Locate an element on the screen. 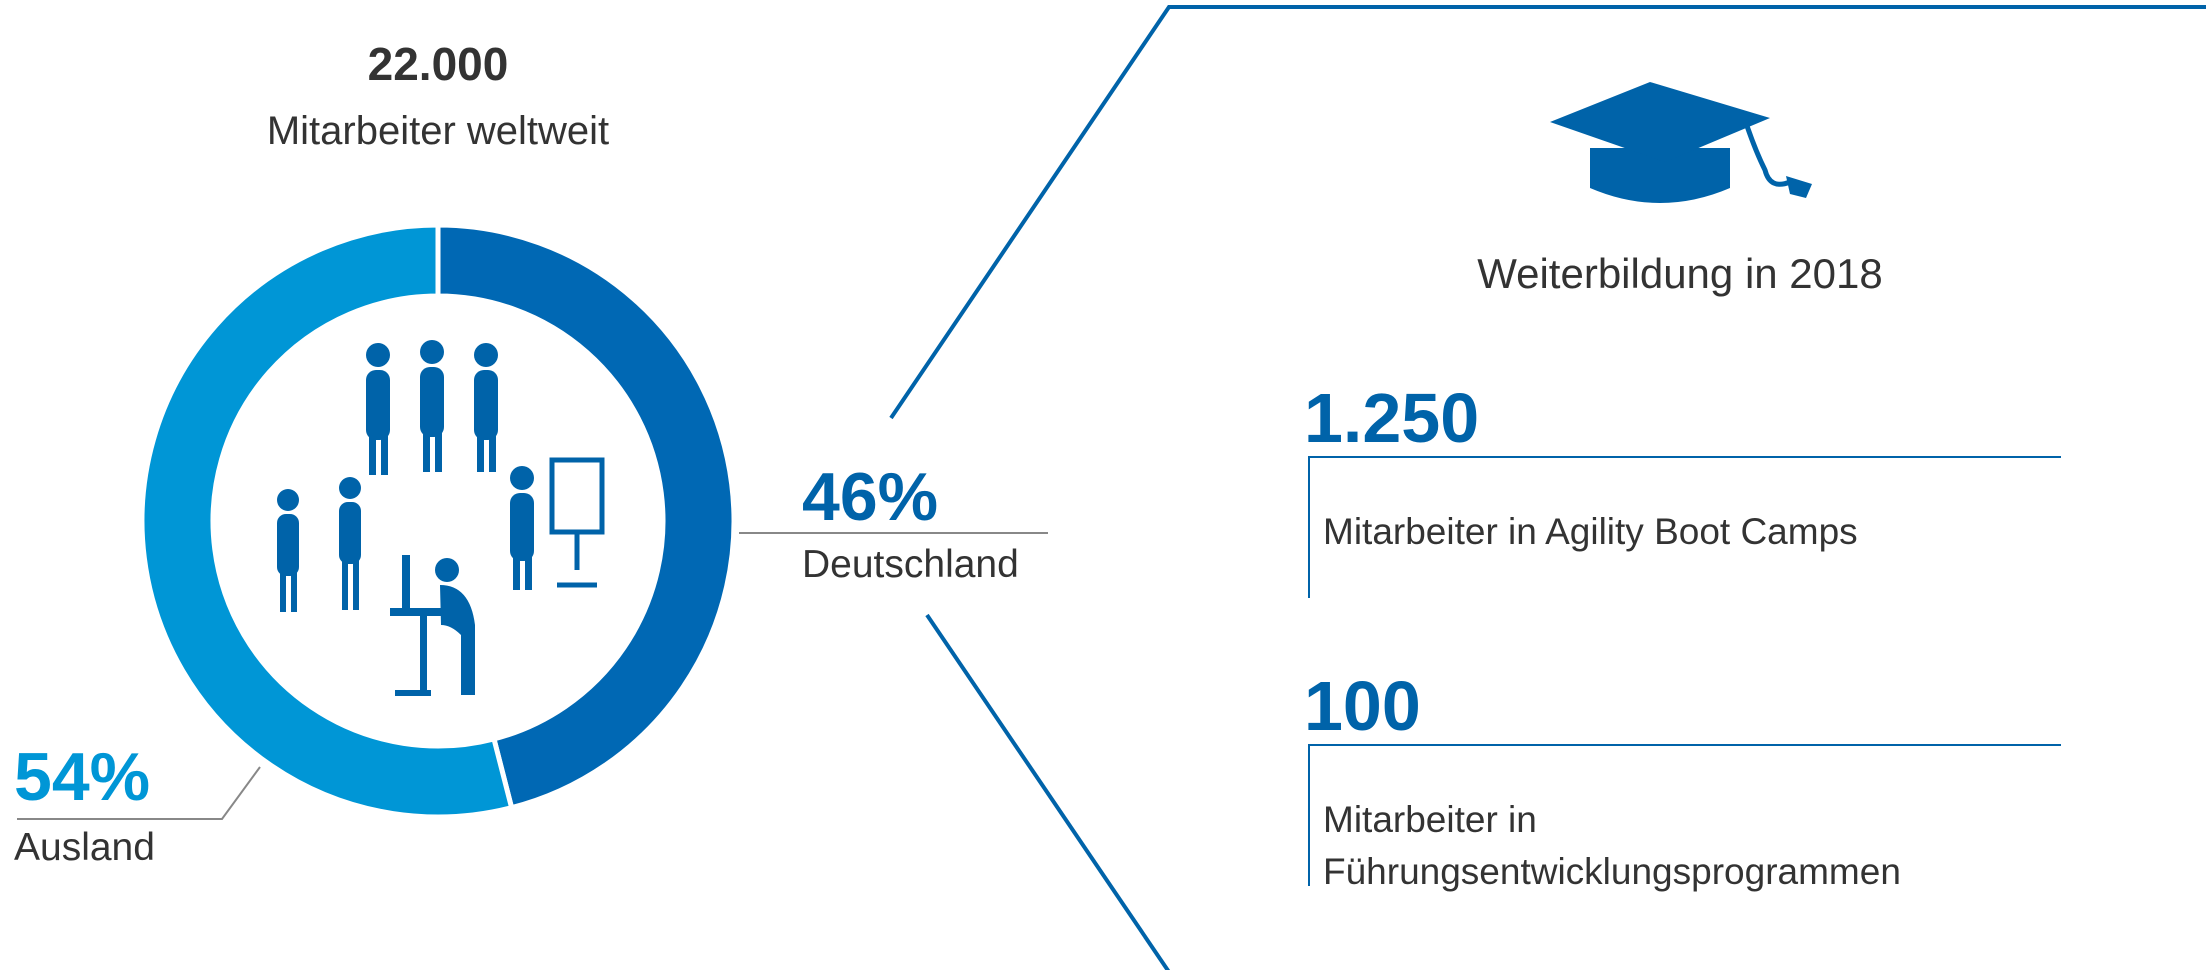 This screenshot has width=2206, height=975. stat-caption: Mitarbeiter in Agility Boot Camps is located at coordinates (1590, 531).